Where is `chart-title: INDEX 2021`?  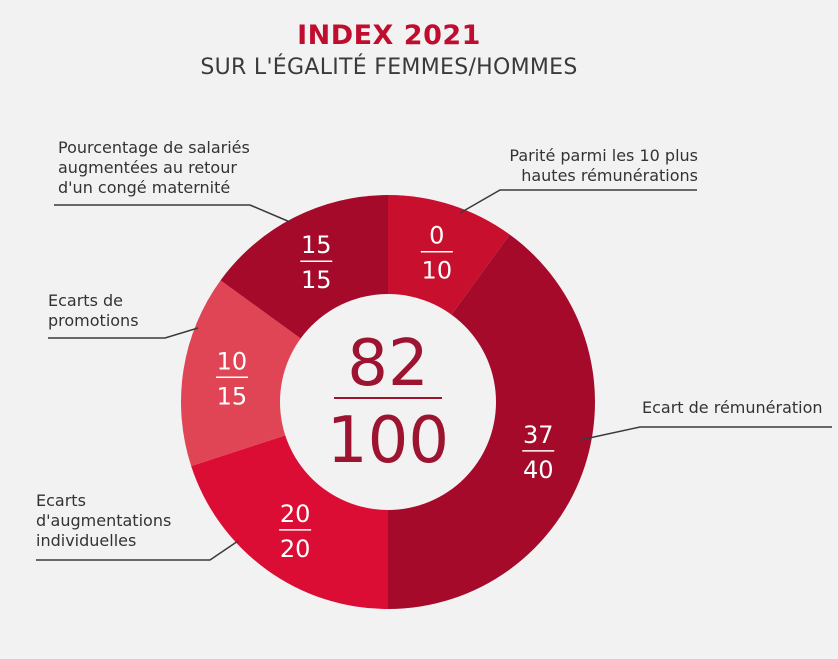 chart-title: INDEX 2021 is located at coordinates (389, 35).